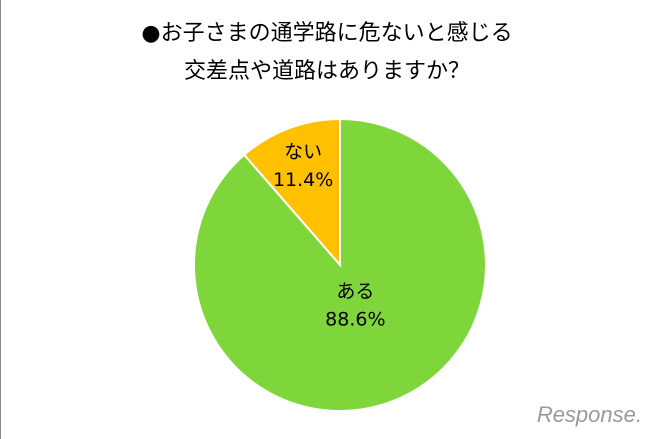 This screenshot has width=654, height=439. What do you see at coordinates (589, 414) in the screenshot?
I see `watermark: Response.` at bounding box center [589, 414].